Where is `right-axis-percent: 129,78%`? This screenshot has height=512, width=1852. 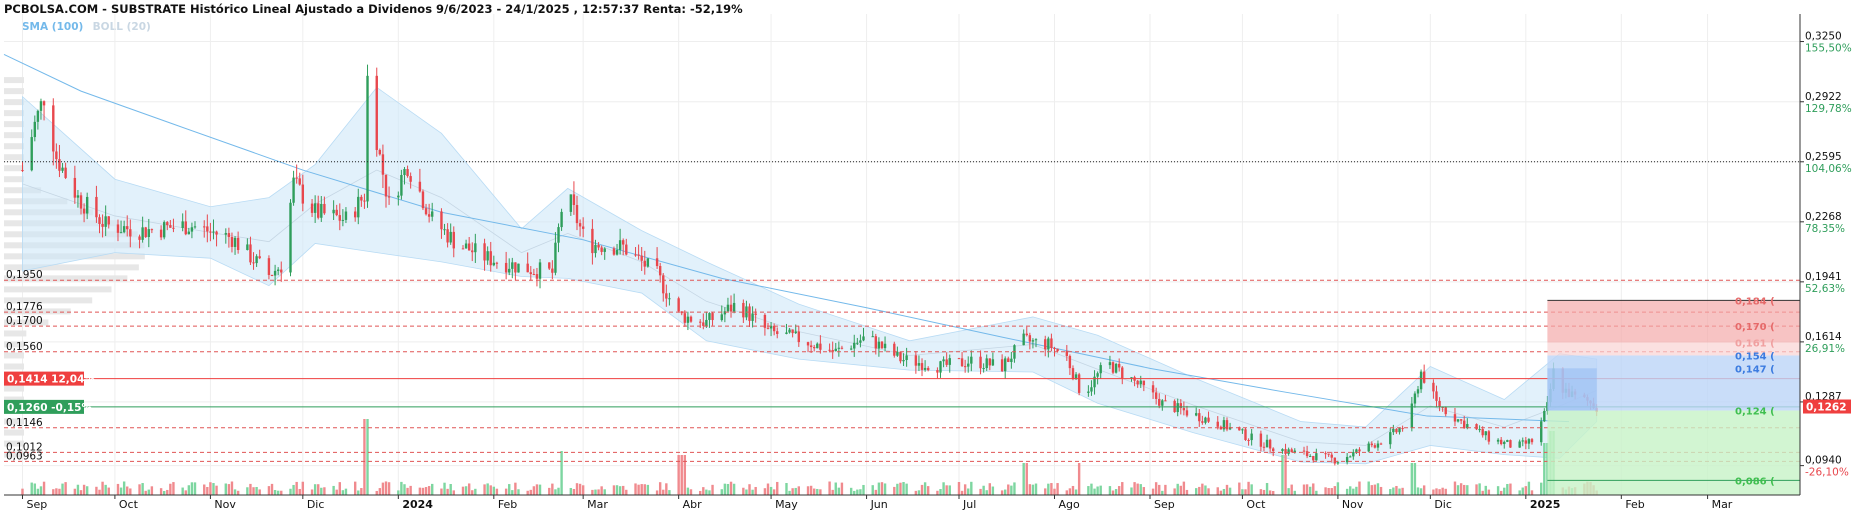
right-axis-percent: 129,78% is located at coordinates (1828, 109).